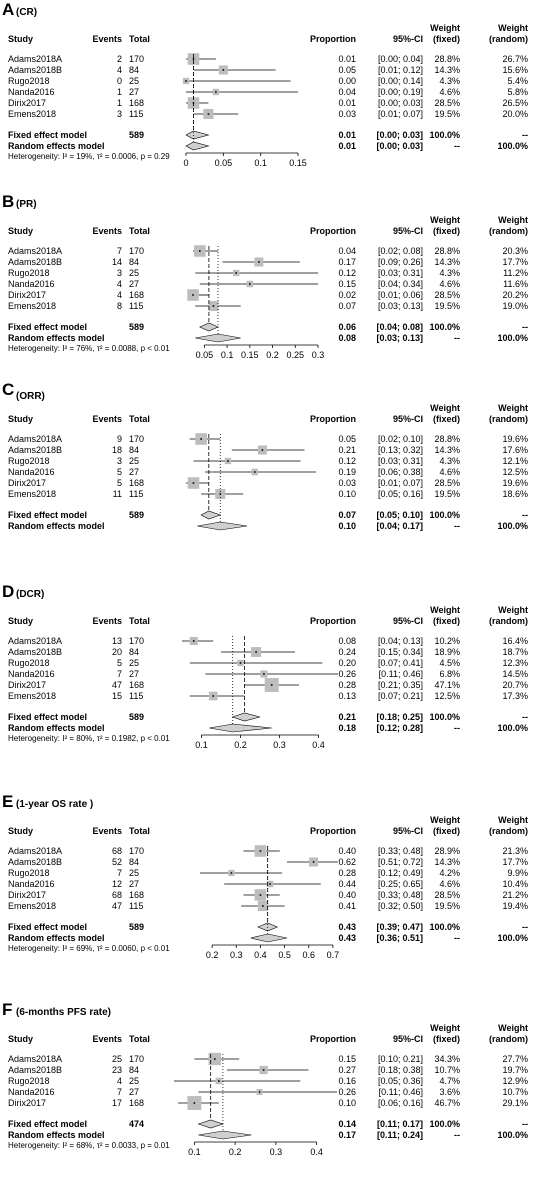 Image resolution: width=533 pixels, height=1196 pixels. What do you see at coordinates (8, 9) in the screenshot?
I see `panel-letter: A` at bounding box center [8, 9].